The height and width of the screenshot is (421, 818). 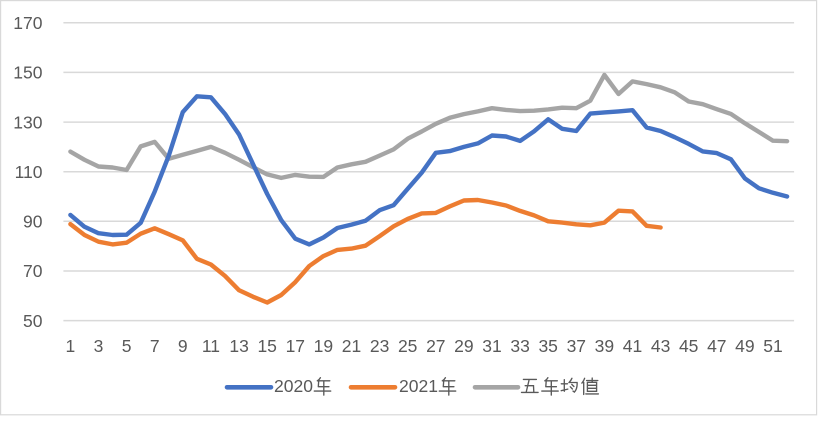 I want to click on svg-text: 19, so click(x=323, y=346).